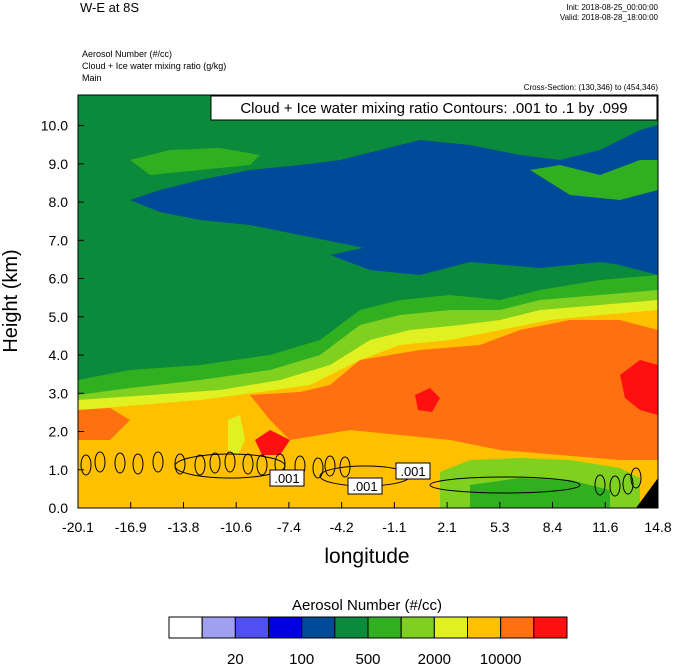  What do you see at coordinates (500, 527) in the screenshot?
I see `x-tick-label: 5.3` at bounding box center [500, 527].